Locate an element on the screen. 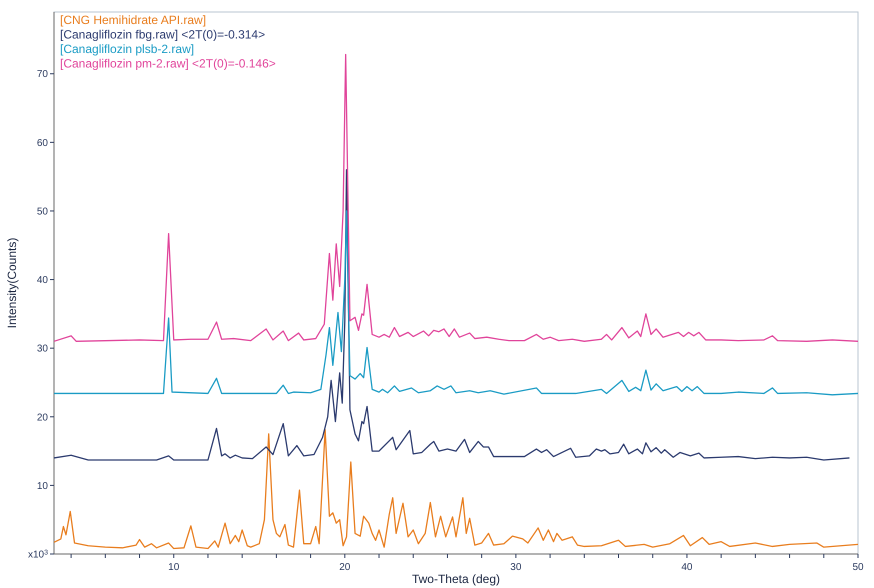  y-tick-label: 70 is located at coordinates (42, 74).